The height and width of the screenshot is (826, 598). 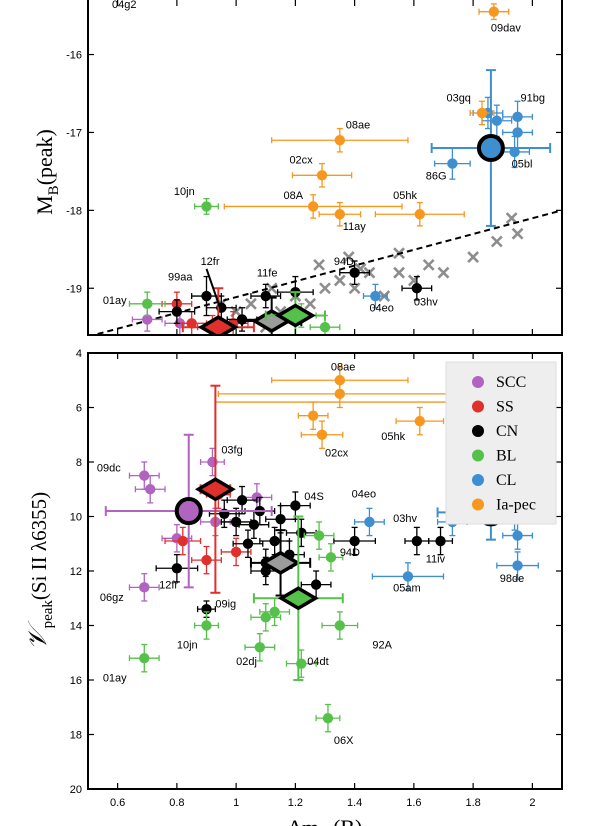 What do you see at coordinates (267, 274) in the screenshot?
I see `sn-label: 11fe` at bounding box center [267, 274].